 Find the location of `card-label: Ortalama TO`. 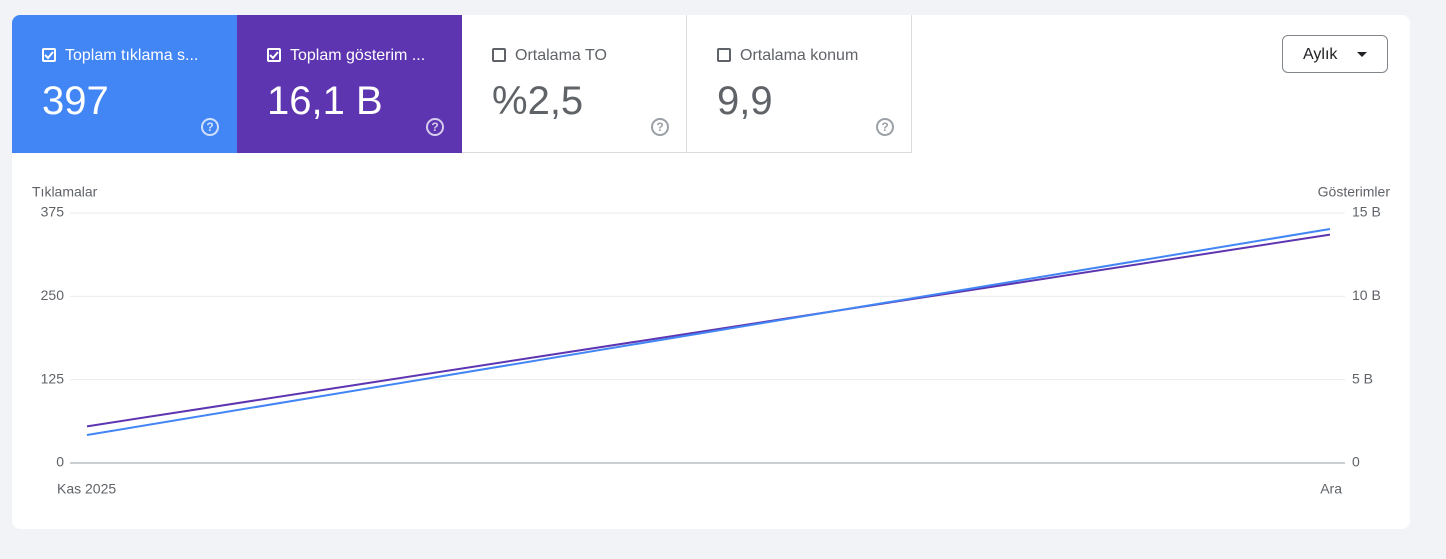

card-label: Ortalama TO is located at coordinates (561, 55).